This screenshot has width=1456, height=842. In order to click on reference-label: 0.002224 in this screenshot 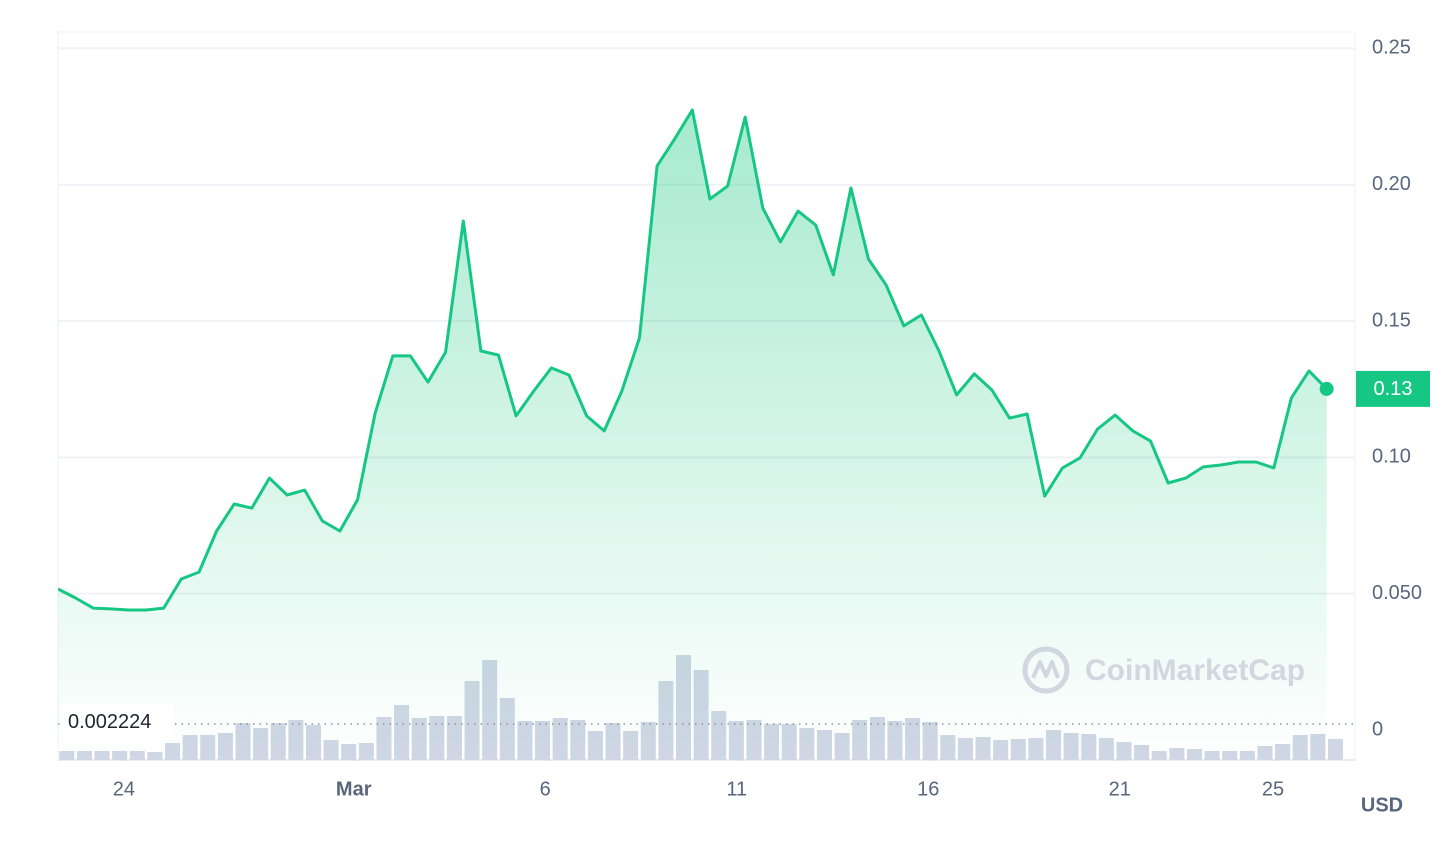, I will do `click(109, 722)`.